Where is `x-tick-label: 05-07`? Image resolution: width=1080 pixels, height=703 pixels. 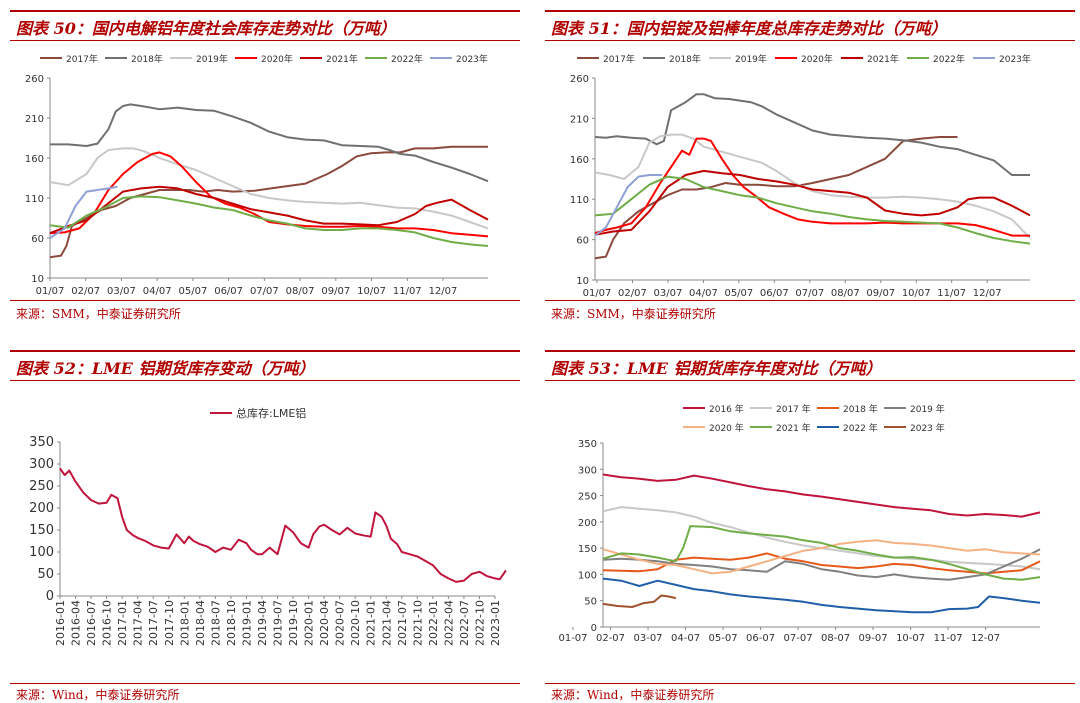
x-tick-label: 05-07 is located at coordinates (723, 638).